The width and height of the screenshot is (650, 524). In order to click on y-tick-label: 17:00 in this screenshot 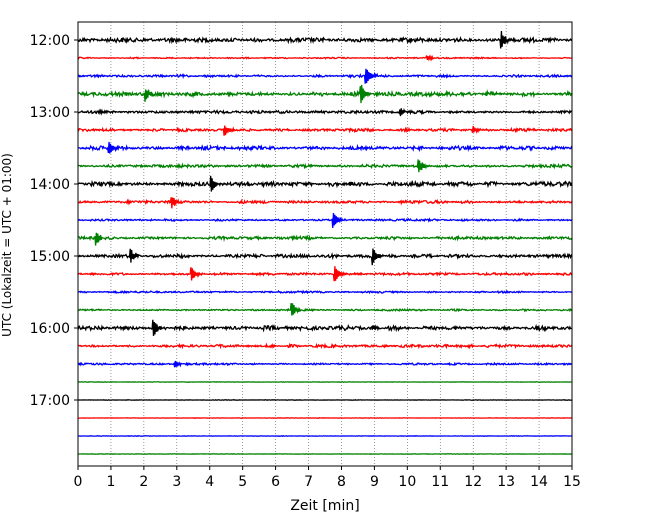, I will do `click(50, 401)`.